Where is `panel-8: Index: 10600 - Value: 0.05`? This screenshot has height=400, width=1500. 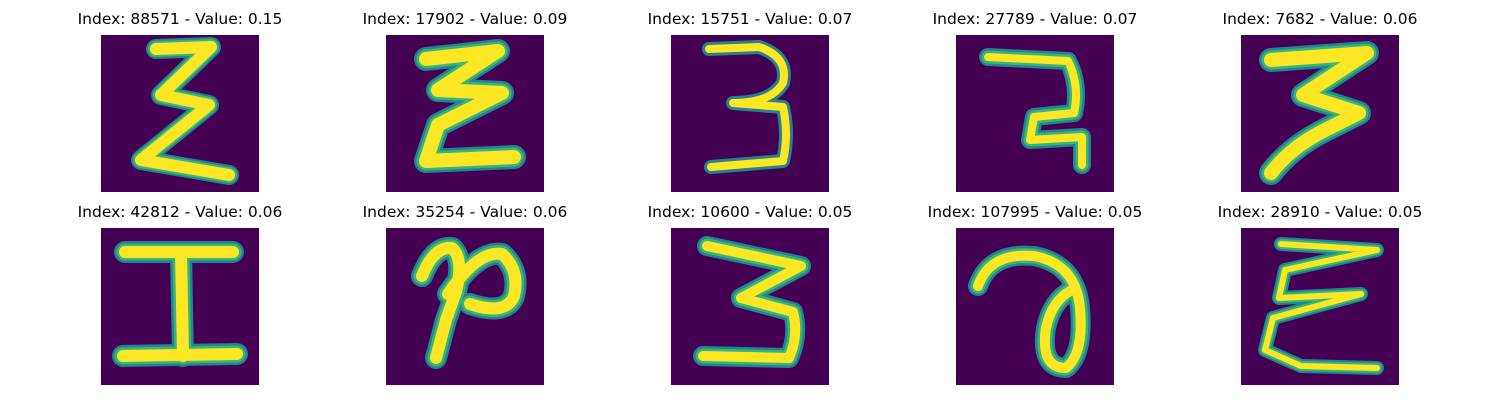 panel-8: Index: 10600 - Value: 0.05 is located at coordinates (750, 294).